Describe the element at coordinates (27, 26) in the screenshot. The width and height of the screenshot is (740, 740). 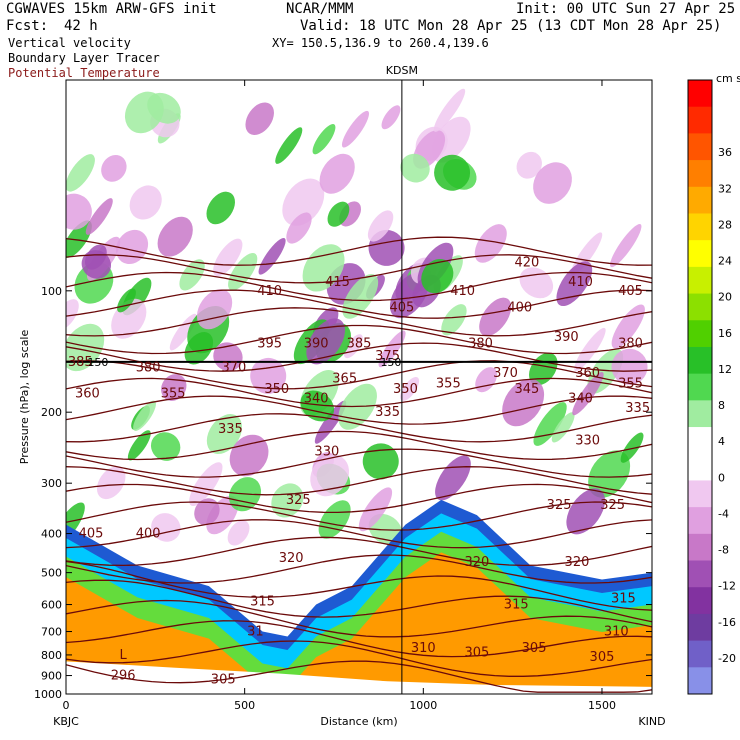
I see `fcst-label: Fcst:` at that location.